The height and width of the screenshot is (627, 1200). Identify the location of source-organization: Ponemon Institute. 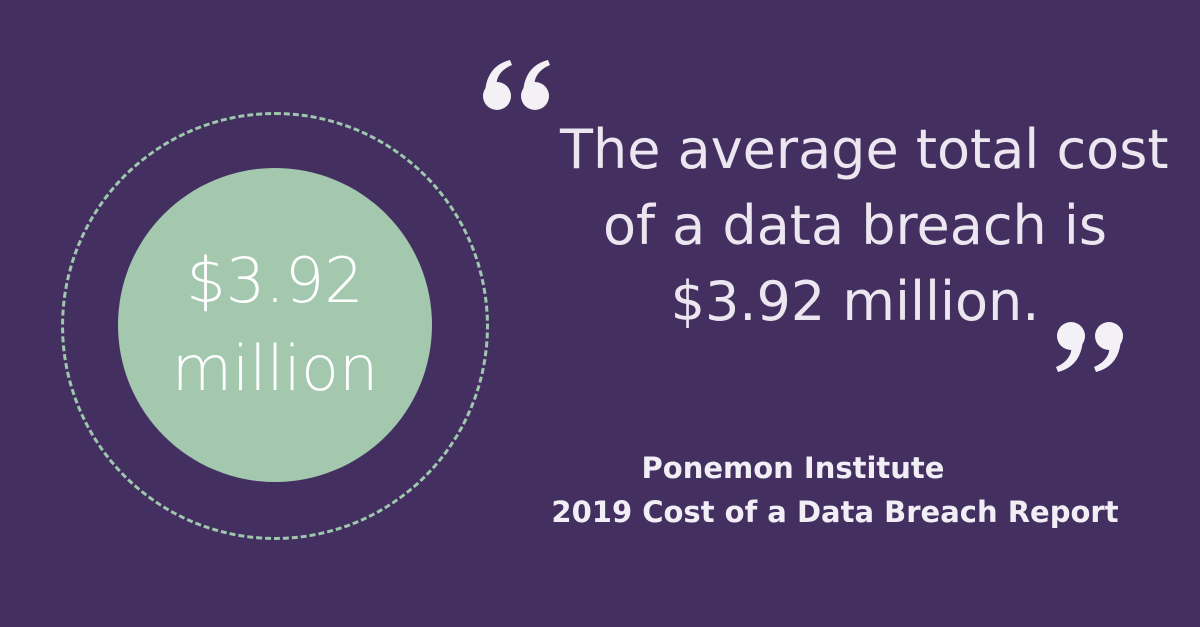
(793, 468).